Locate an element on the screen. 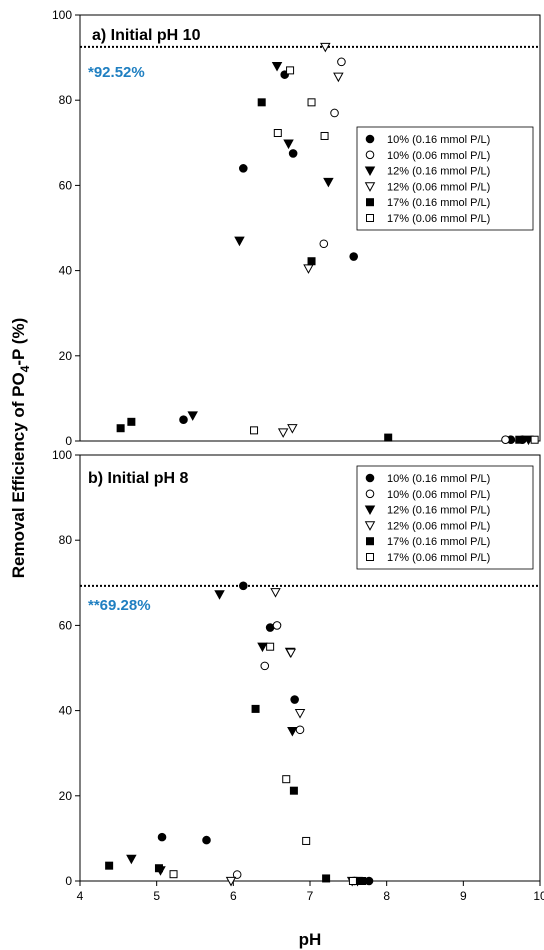 The height and width of the screenshot is (950, 544). x-axis-label: pH is located at coordinates (310, 939).